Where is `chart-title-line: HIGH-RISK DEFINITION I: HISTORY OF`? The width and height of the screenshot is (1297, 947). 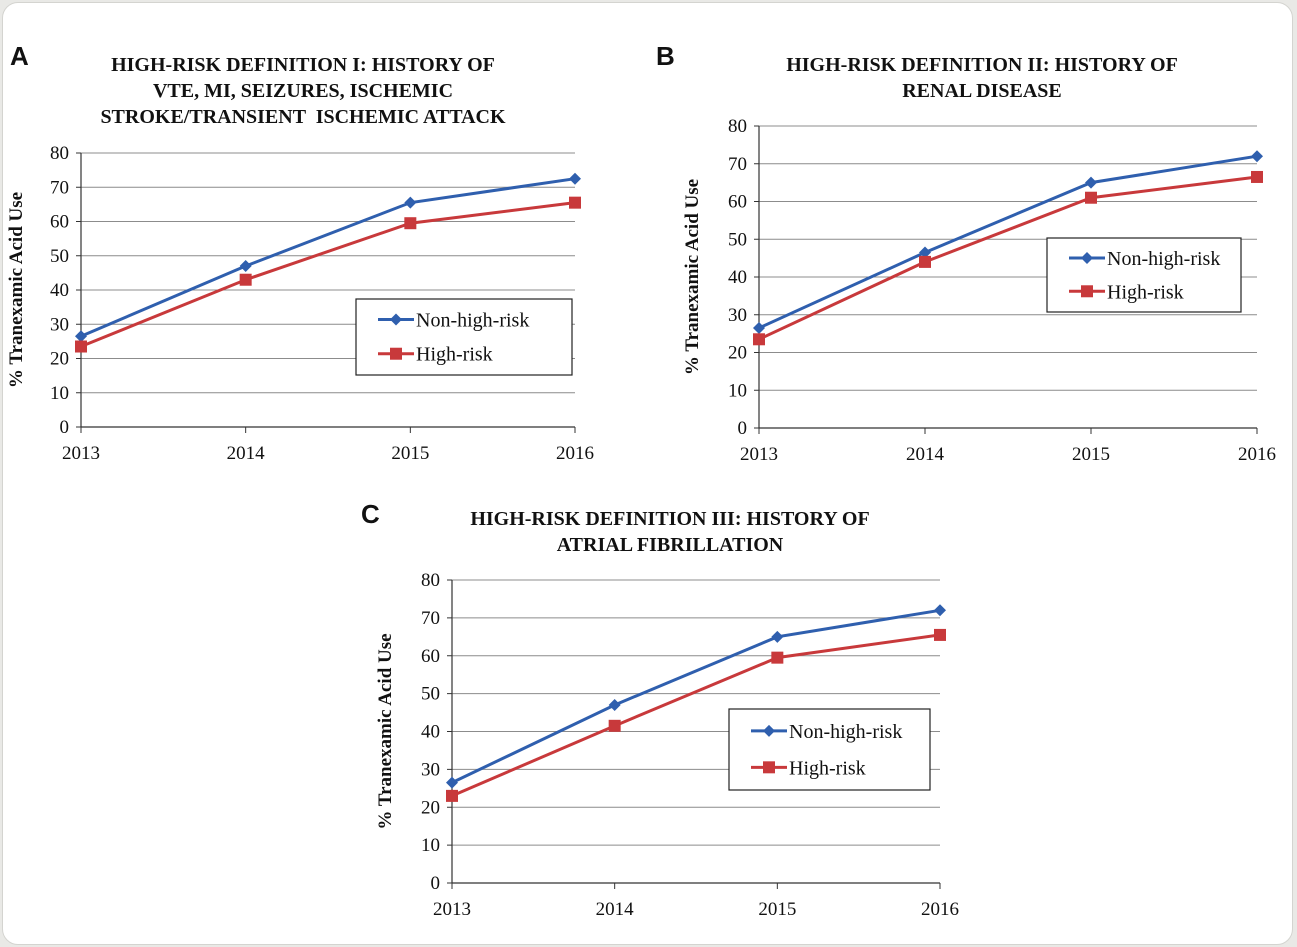
chart-title-line: HIGH-RISK DEFINITION I: HISTORY OF is located at coordinates (303, 65).